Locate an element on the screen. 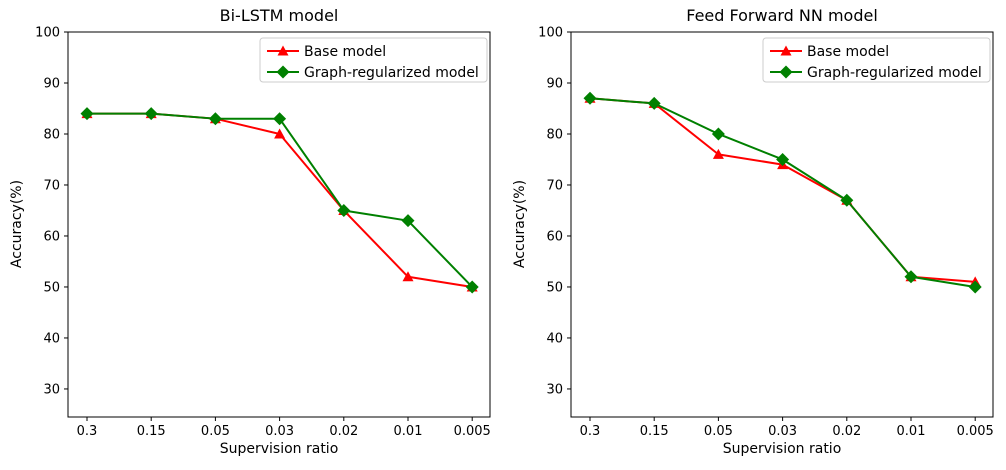 This screenshot has width=1006, height=470. chart-title: Bi-LSTM model is located at coordinates (279, 15).